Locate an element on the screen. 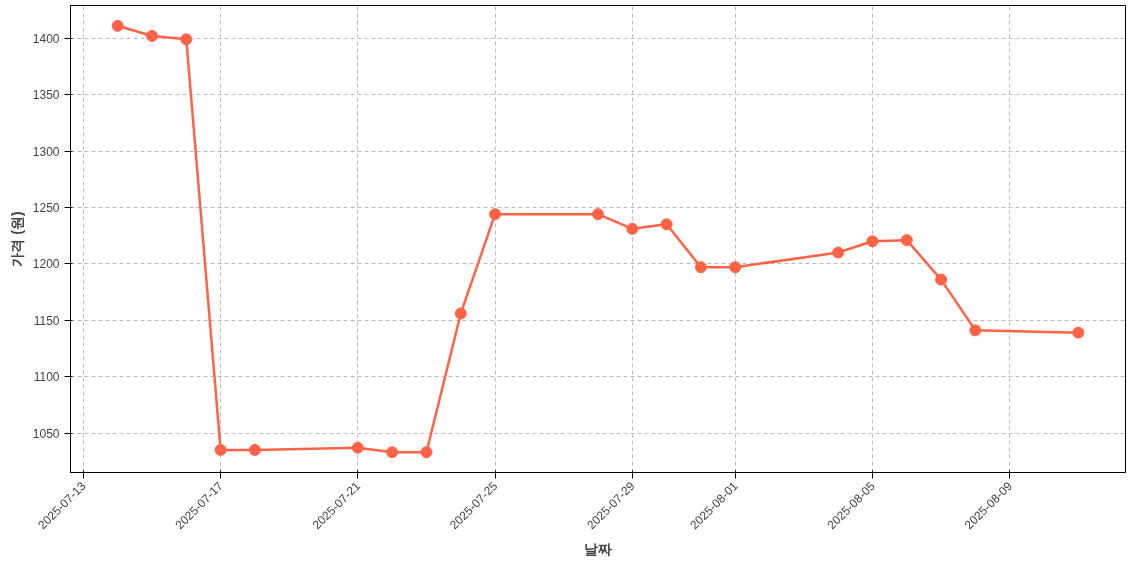 The height and width of the screenshot is (570, 1140). y-tick-label: 1300 is located at coordinates (46, 151).